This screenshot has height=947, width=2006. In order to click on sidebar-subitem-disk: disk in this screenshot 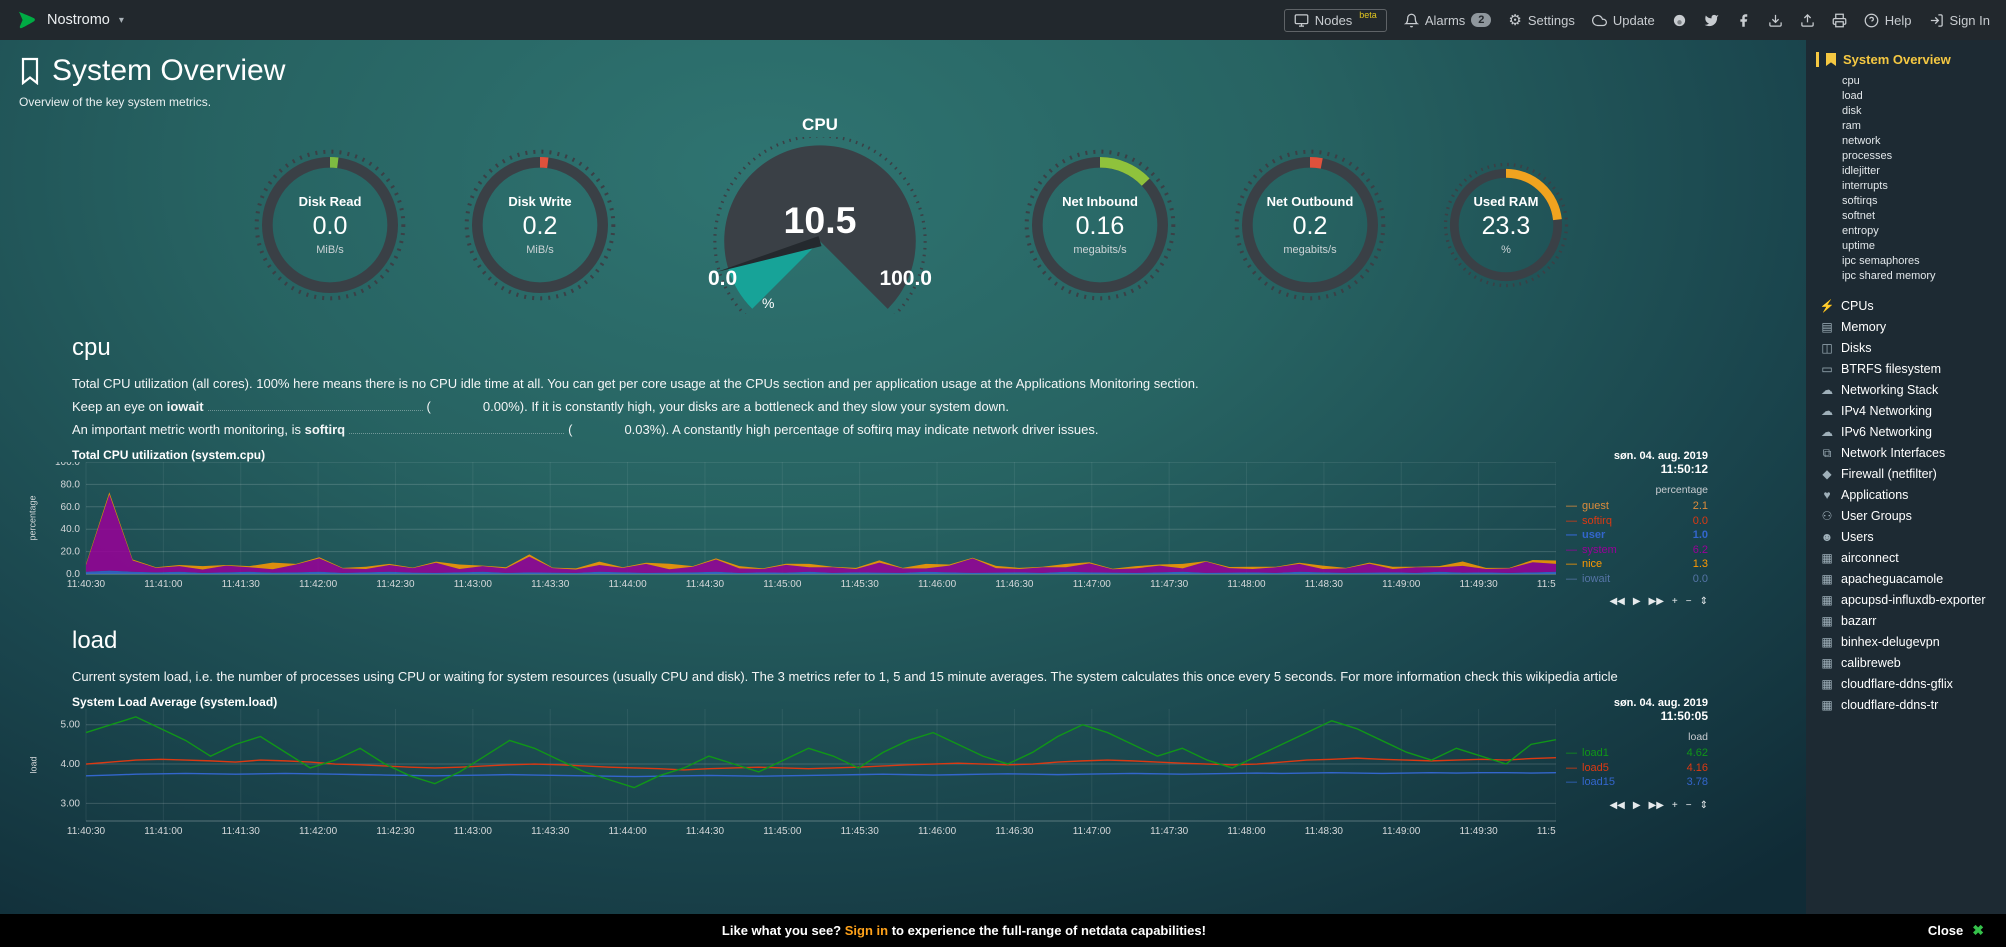, I will do `click(1852, 111)`.